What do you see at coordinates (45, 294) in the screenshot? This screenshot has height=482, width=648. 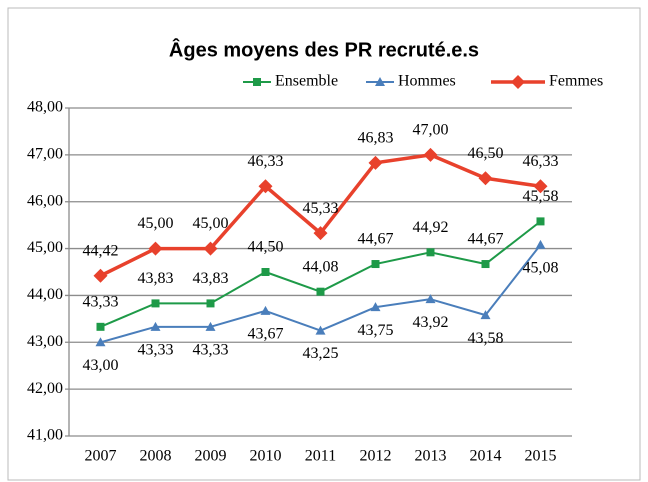 I see `y-tick-label: 44,00` at bounding box center [45, 294].